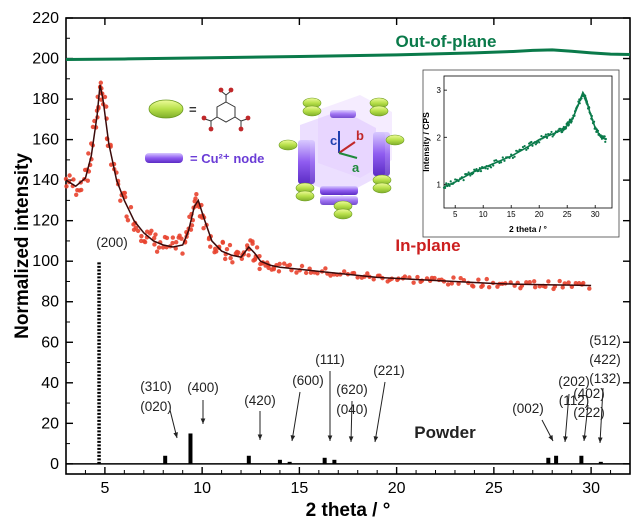 The height and width of the screenshot is (529, 633). What do you see at coordinates (22, 246) in the screenshot?
I see `y-axis-title: Normalized intensity` at bounding box center [22, 246].